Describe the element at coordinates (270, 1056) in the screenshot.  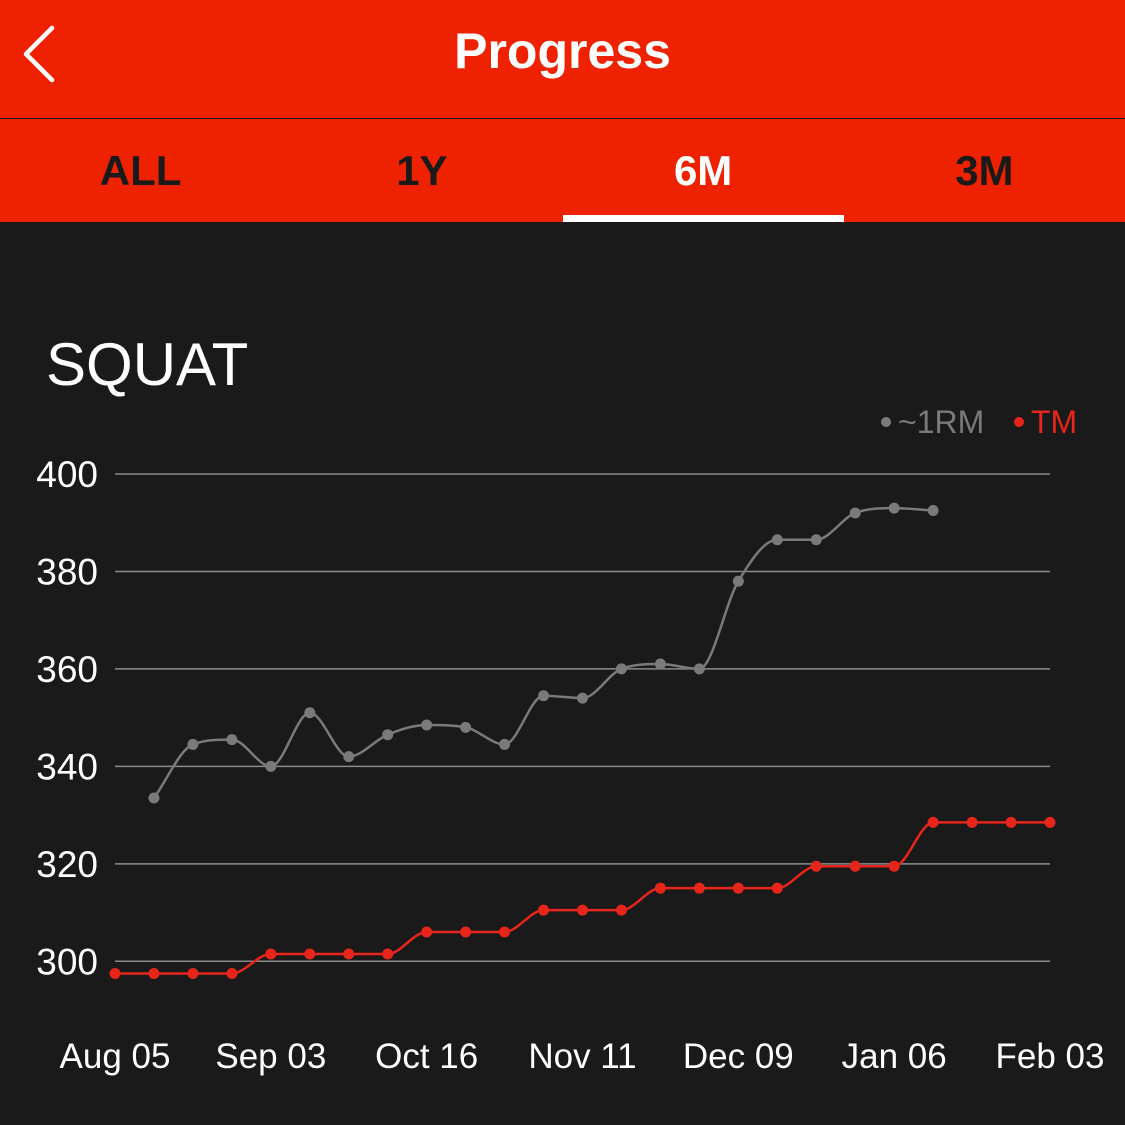
I see `x-tick-label: Sep 03` at that location.